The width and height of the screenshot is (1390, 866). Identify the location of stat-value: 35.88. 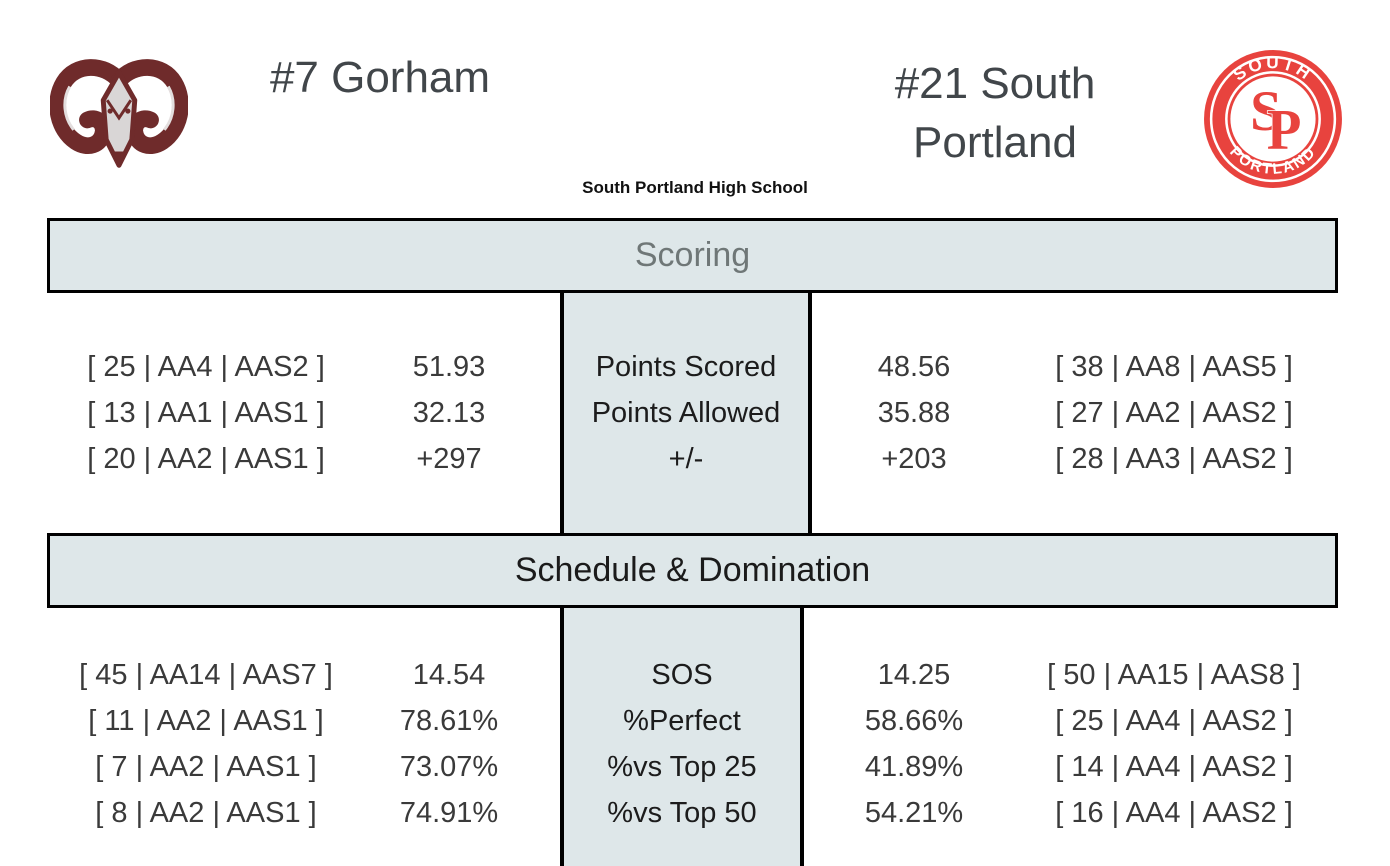
(914, 413).